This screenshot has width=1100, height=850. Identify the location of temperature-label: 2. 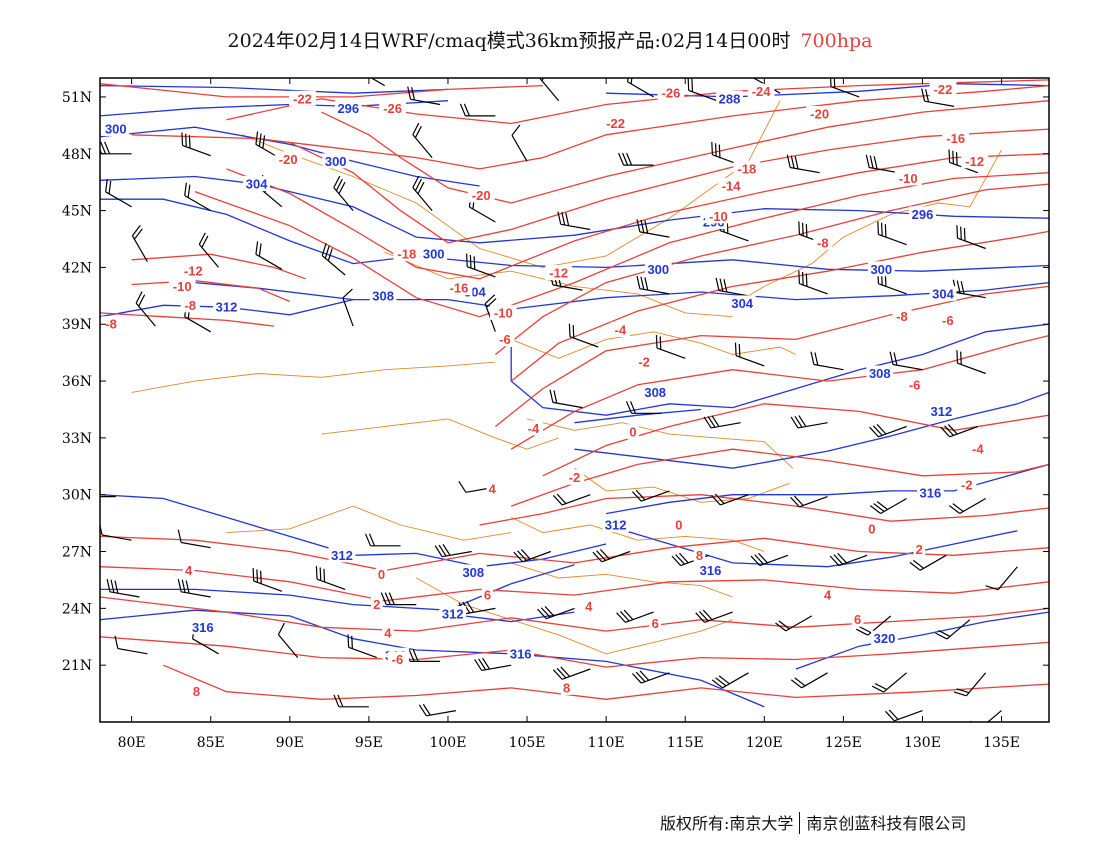
(376, 604).